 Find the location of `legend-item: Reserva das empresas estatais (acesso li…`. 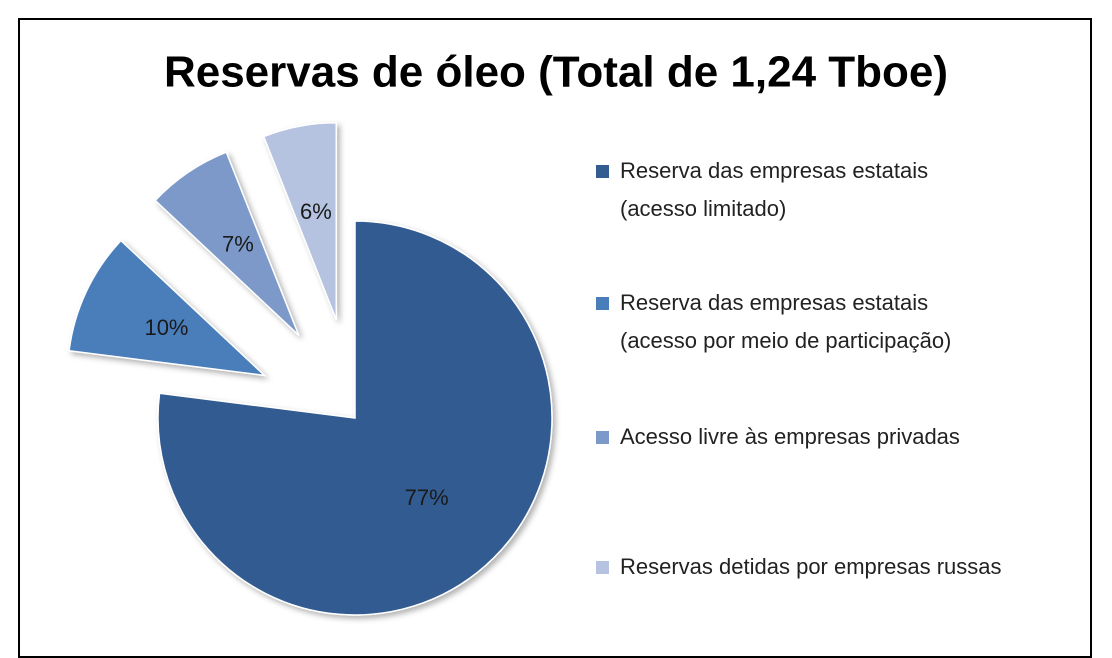

legend-item: Reserva das empresas estatais (acesso li… is located at coordinates (762, 190).